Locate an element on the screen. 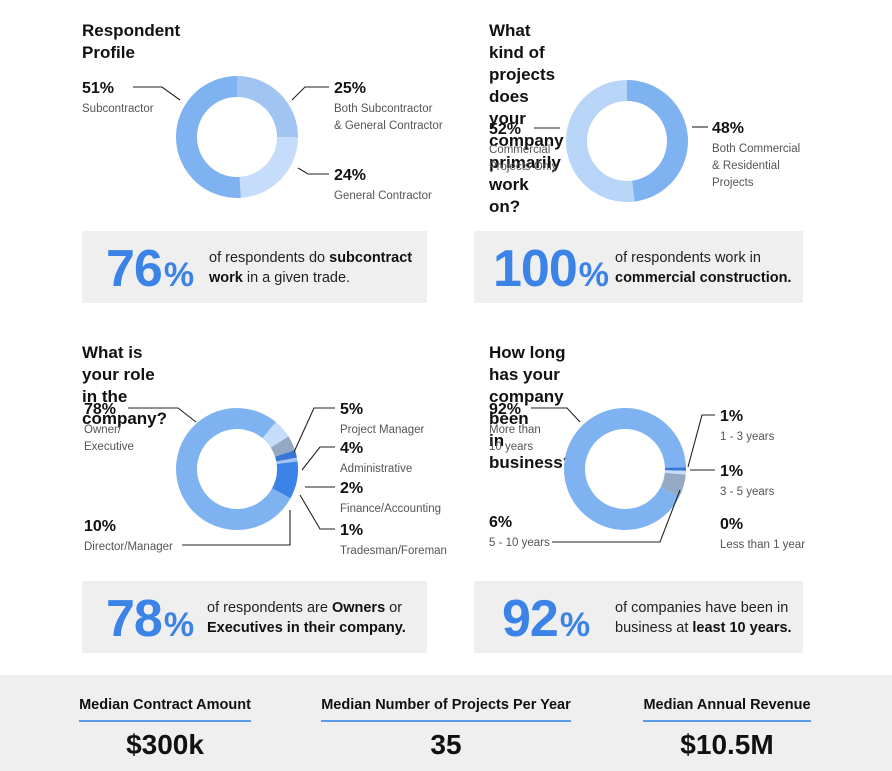 The image size is (892, 771). slice-percent-label: 78% is located at coordinates (100, 409).